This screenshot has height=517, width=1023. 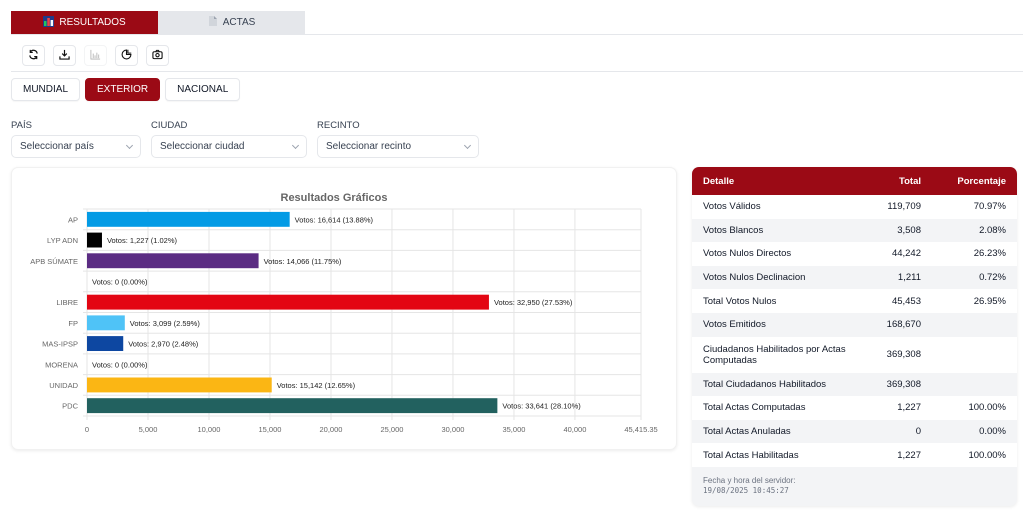 I want to click on pie-chart-button, so click(x=126, y=55).